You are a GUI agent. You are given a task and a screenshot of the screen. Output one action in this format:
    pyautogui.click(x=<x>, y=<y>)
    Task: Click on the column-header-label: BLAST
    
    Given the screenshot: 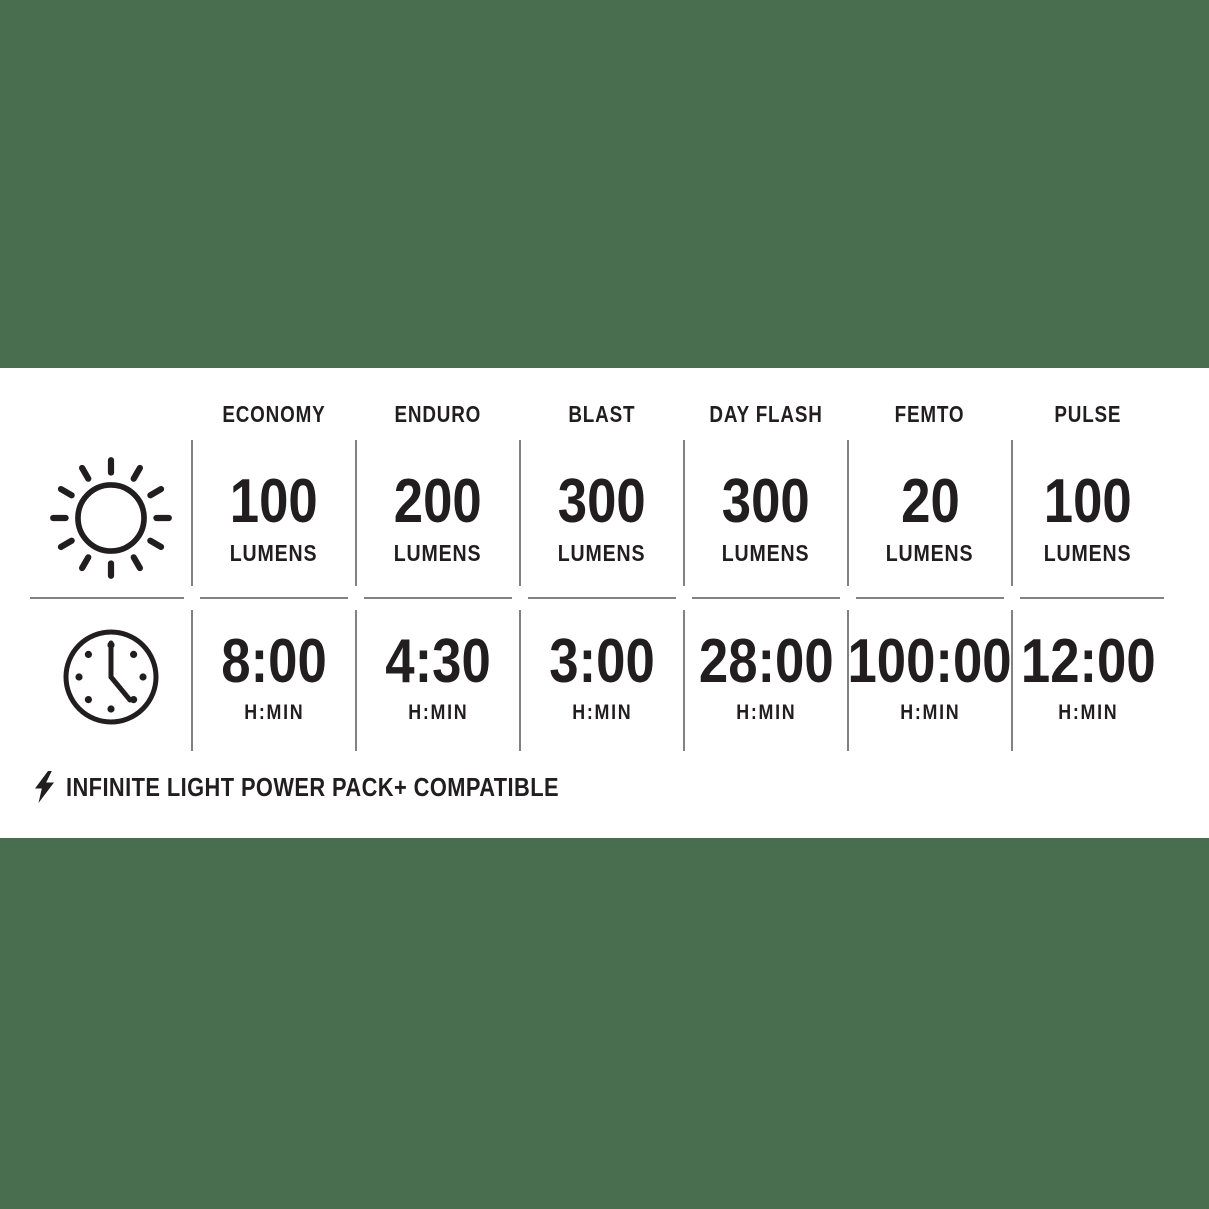 What is the action you would take?
    pyautogui.click(x=602, y=414)
    